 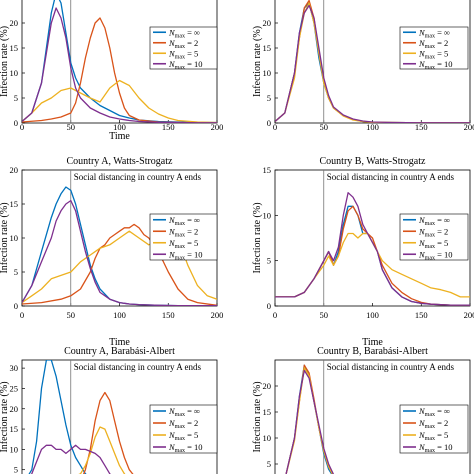 I want to click on chart-title: Country A, Barabási-Albert, so click(x=119, y=351).